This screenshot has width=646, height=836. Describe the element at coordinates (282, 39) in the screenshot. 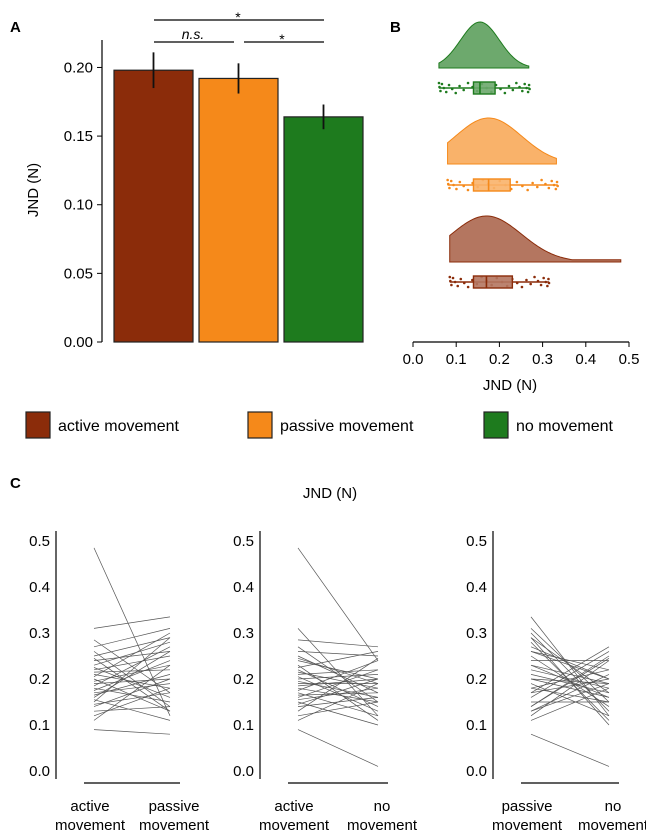

I see `sig-label-passive-none: *` at that location.